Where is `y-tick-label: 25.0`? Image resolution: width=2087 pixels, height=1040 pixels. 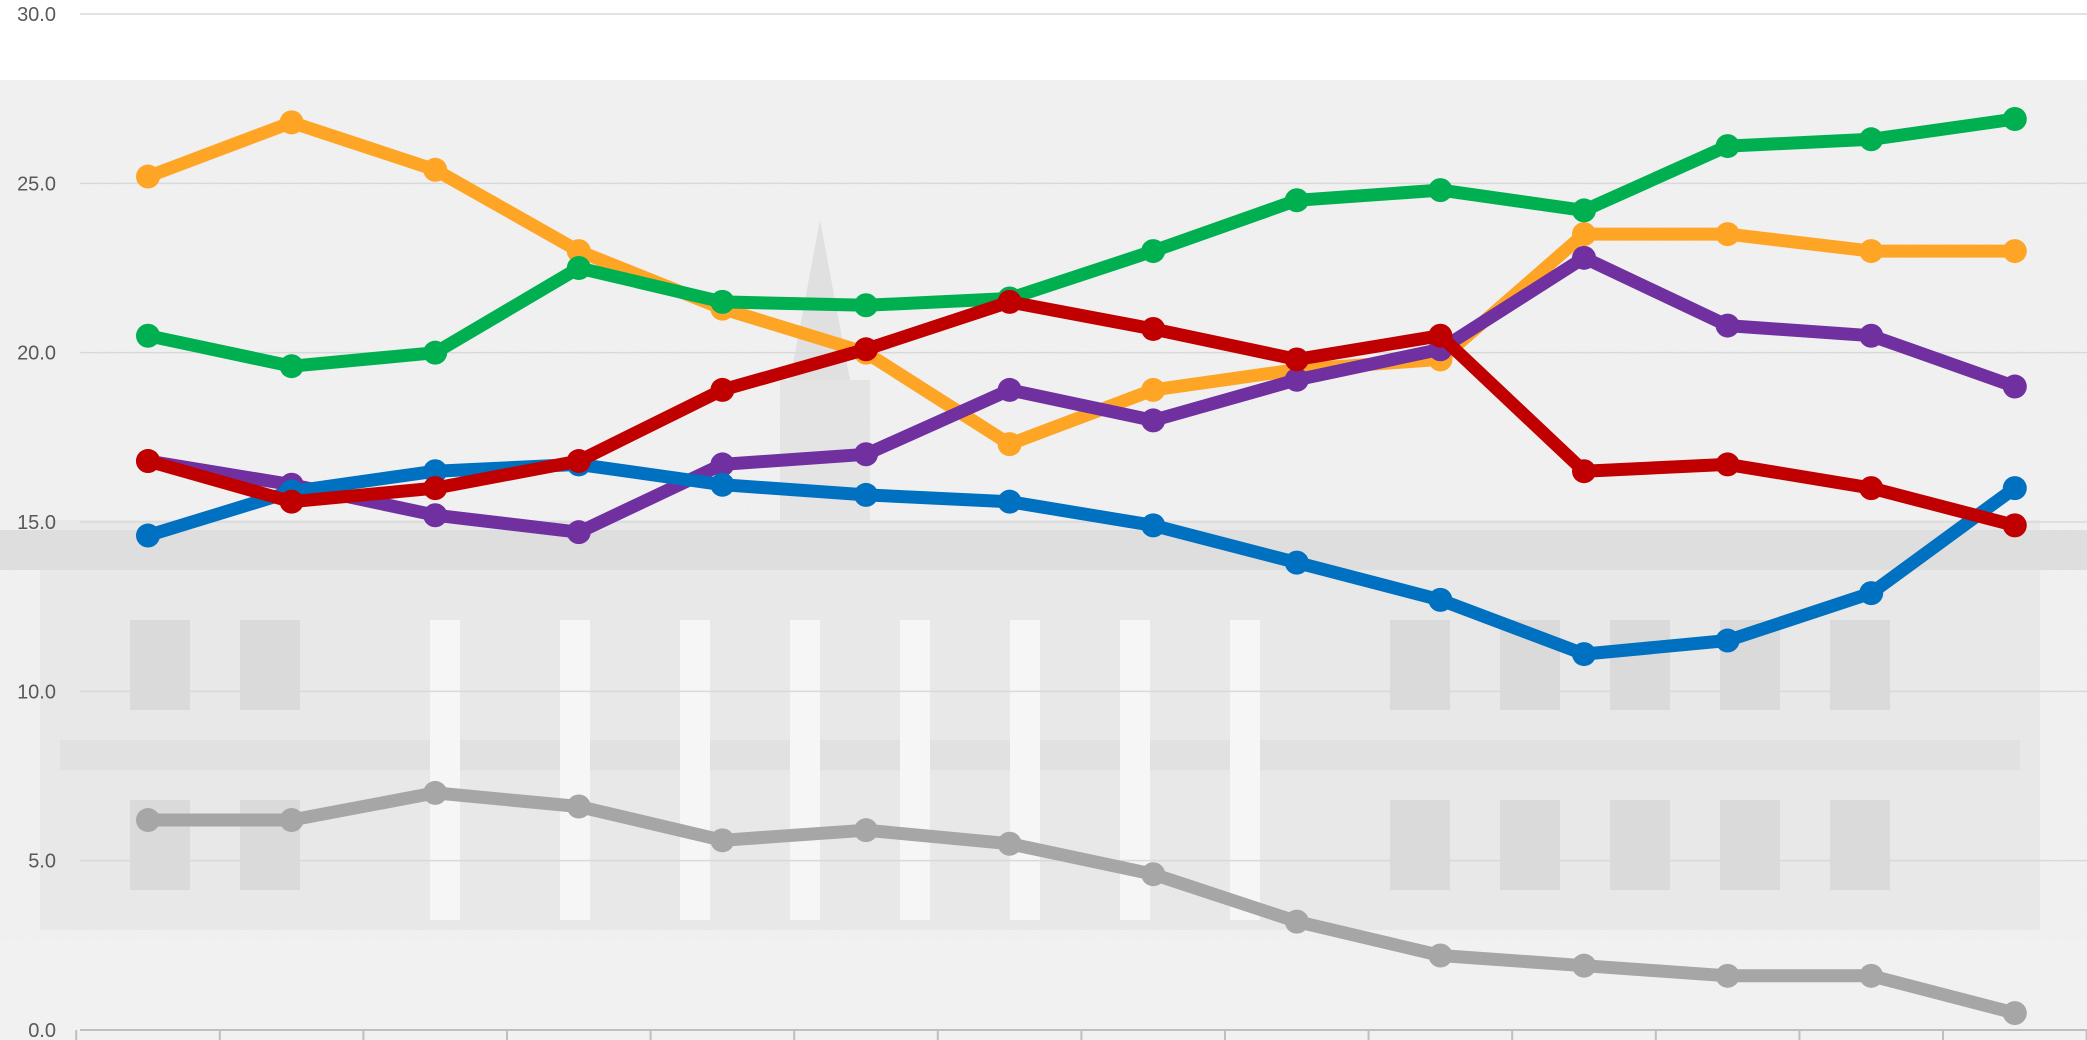 y-tick-label: 25.0 is located at coordinates (36, 184).